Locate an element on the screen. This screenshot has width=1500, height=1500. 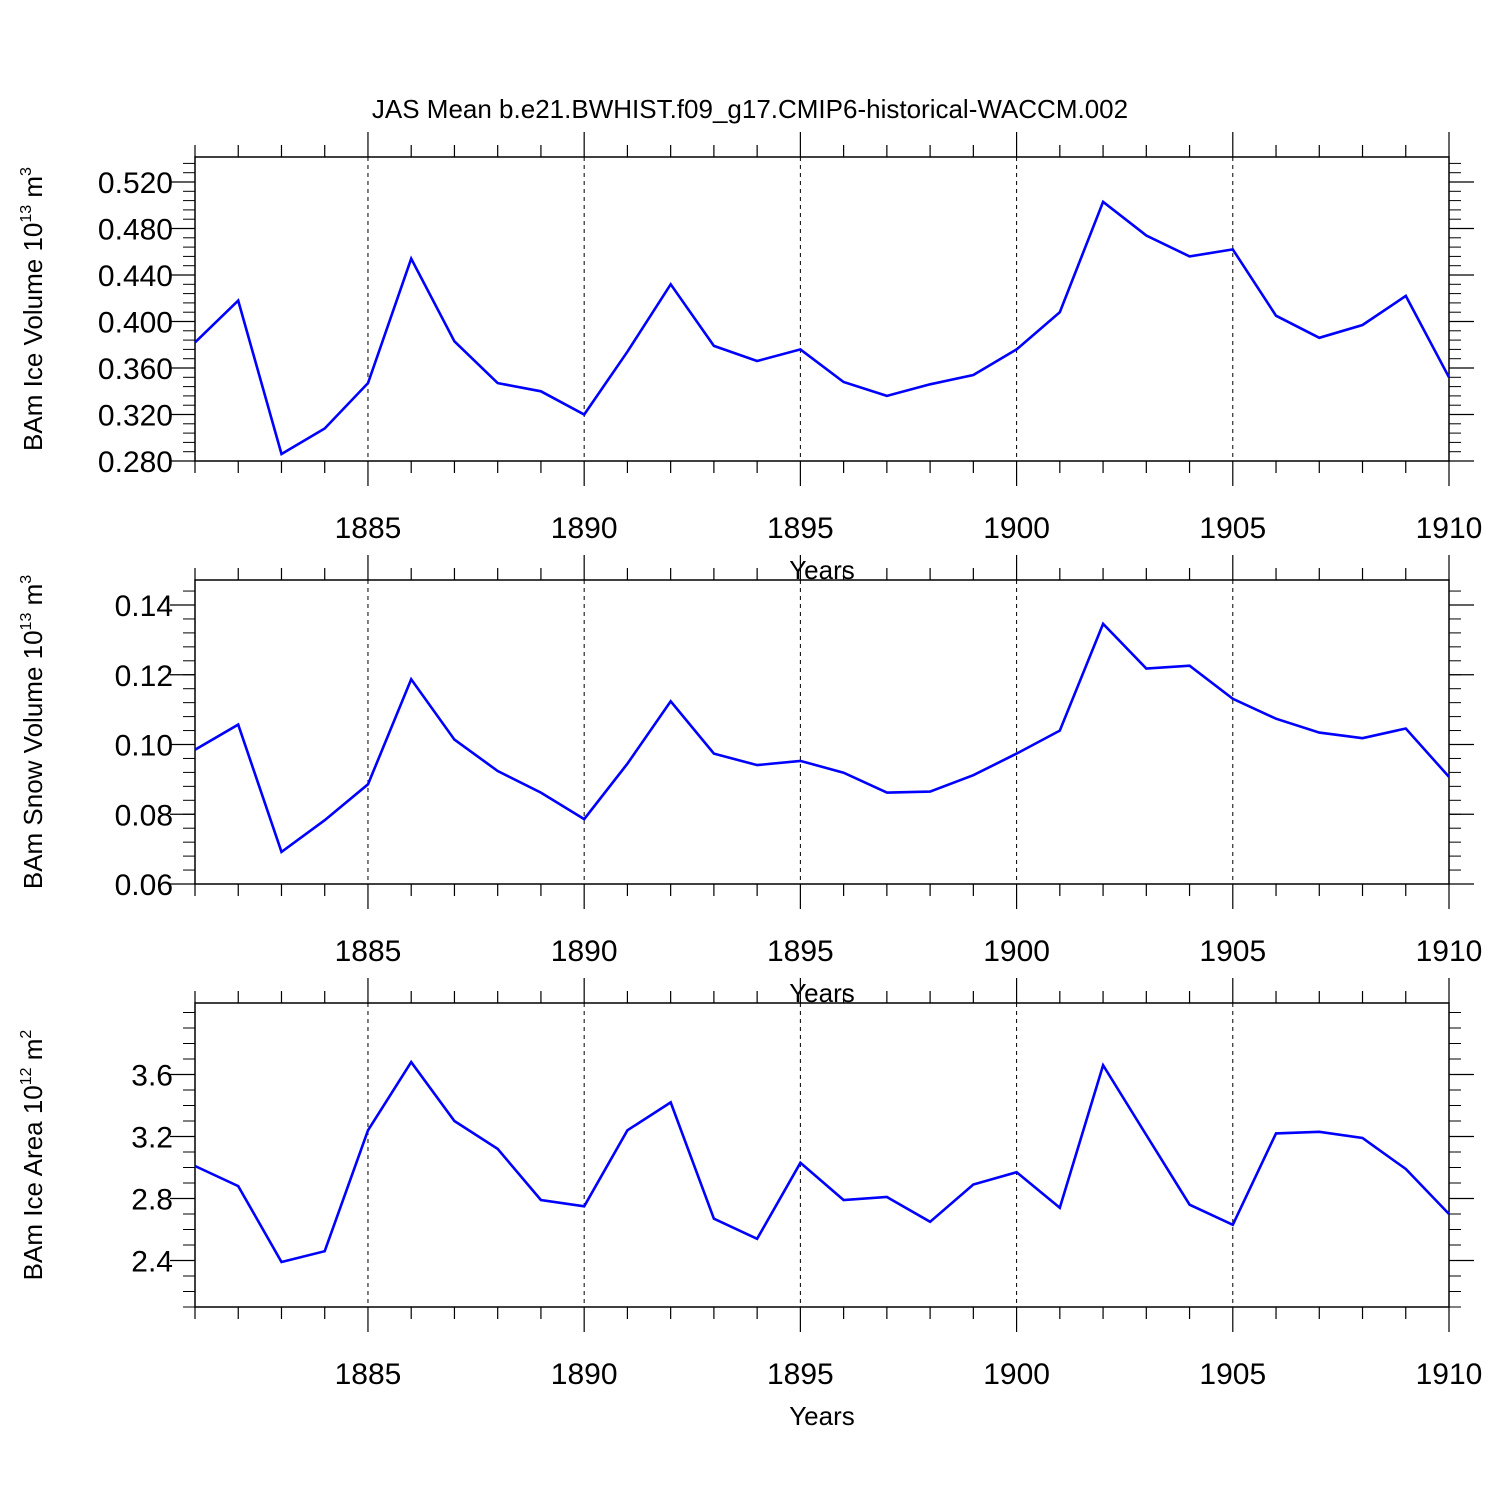
y-axis-title: BAm Ice Area 1012 m2 is located at coordinates (33, 1155).